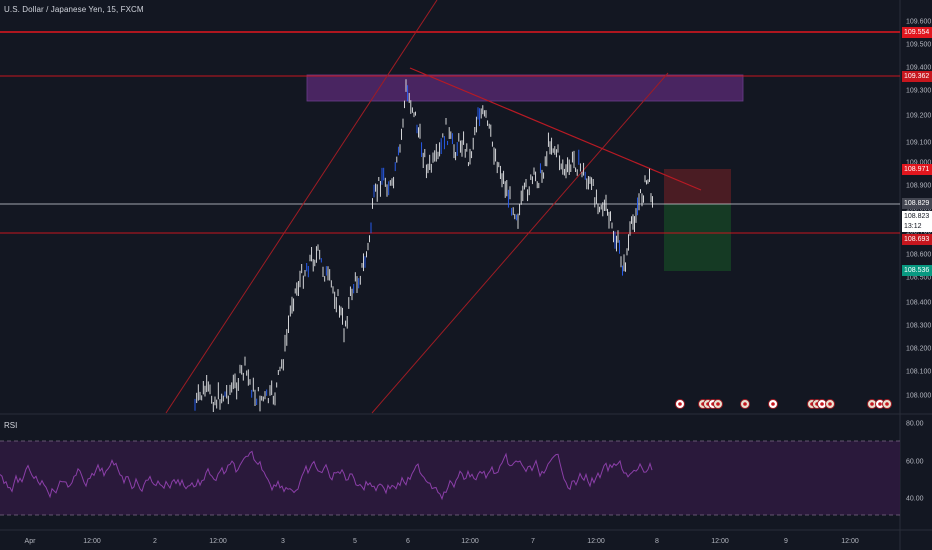  What do you see at coordinates (697, 186) in the screenshot?
I see `stop-loss-zone` at bounding box center [697, 186].